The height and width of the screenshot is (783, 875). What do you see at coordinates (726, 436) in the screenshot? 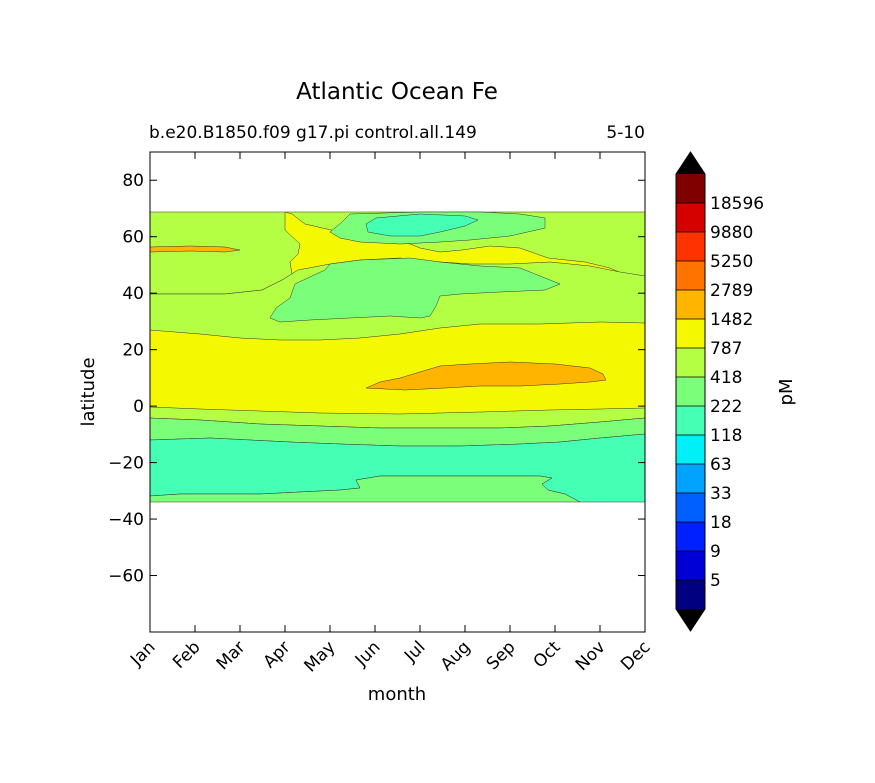
I see `colorbar-tick-label: 118` at bounding box center [726, 436].